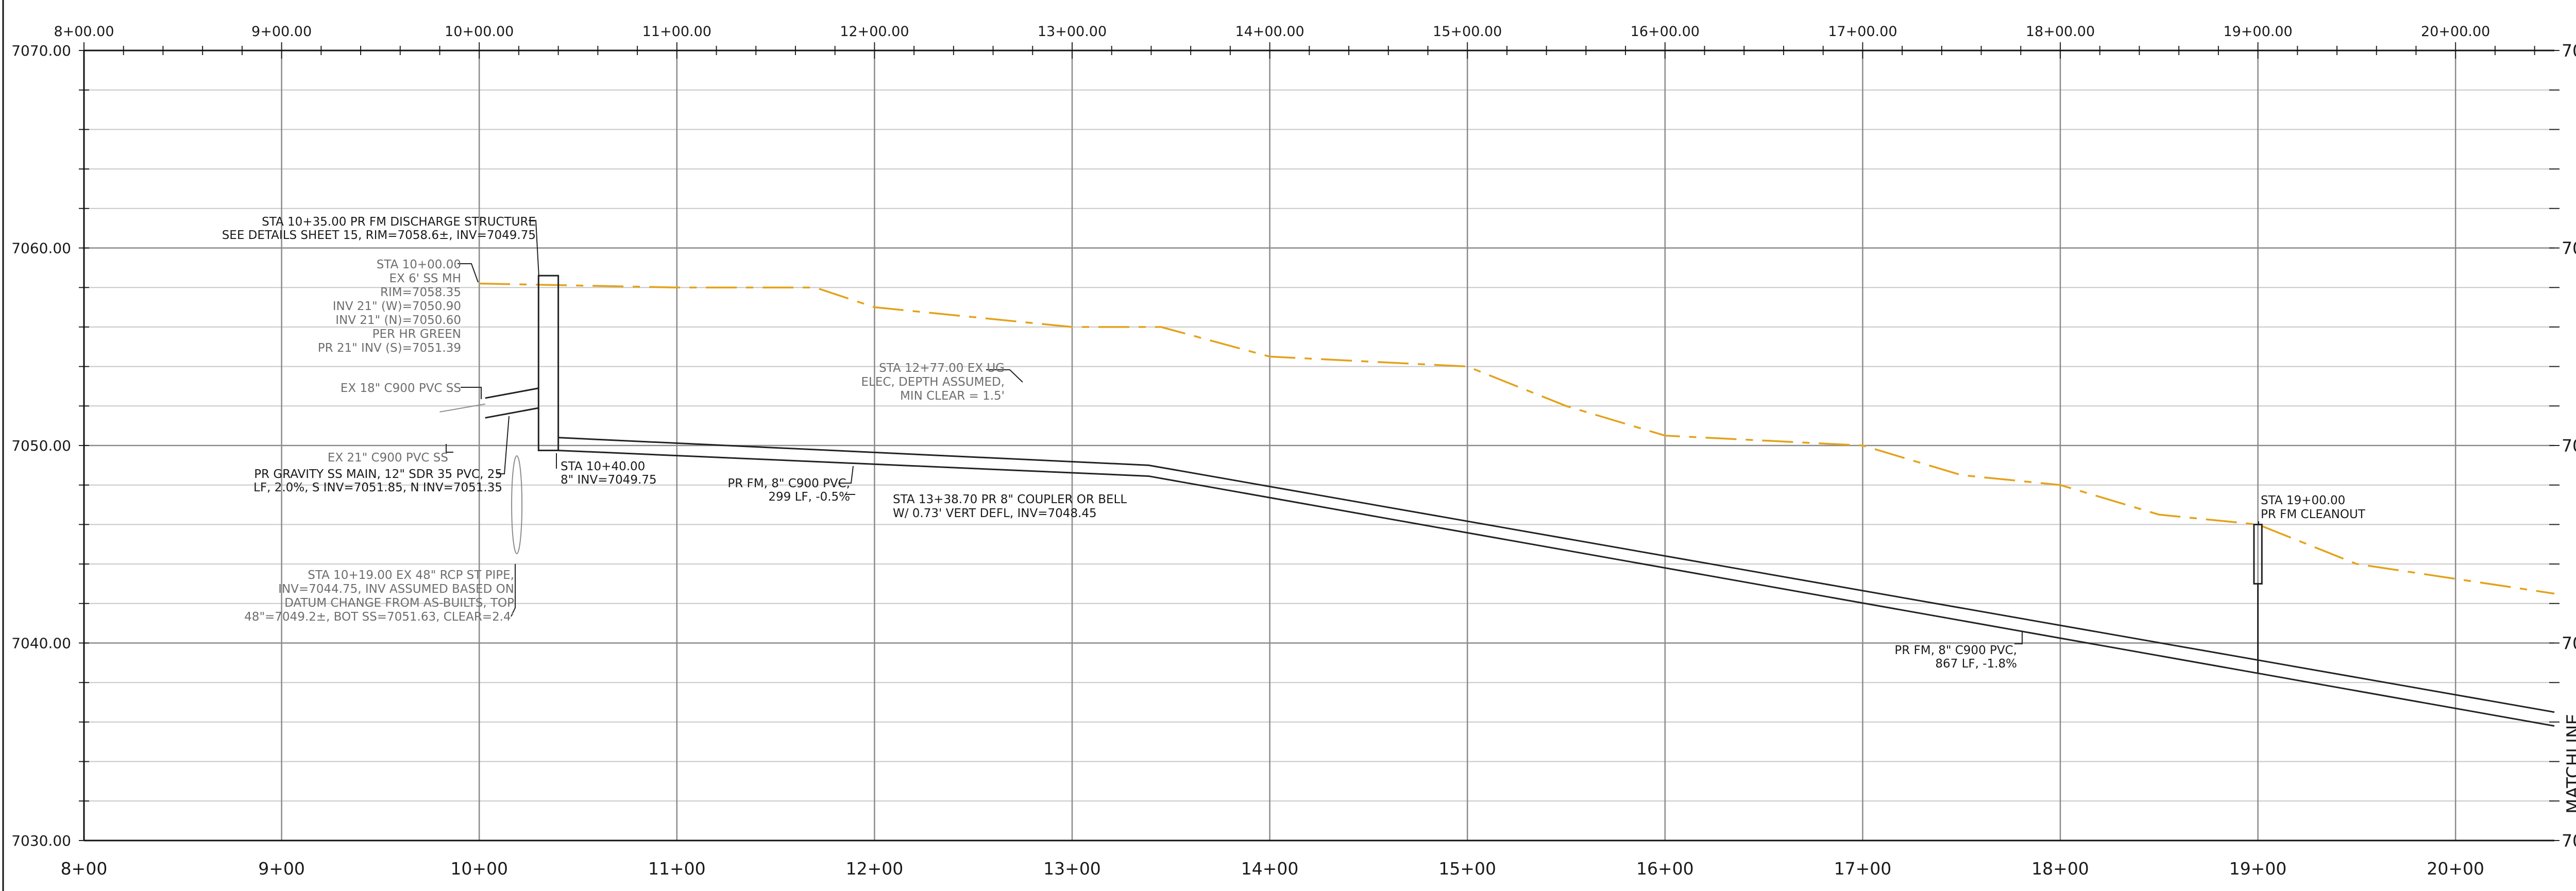  I want to click on station-label-bottom: 15+00, so click(1467, 869).